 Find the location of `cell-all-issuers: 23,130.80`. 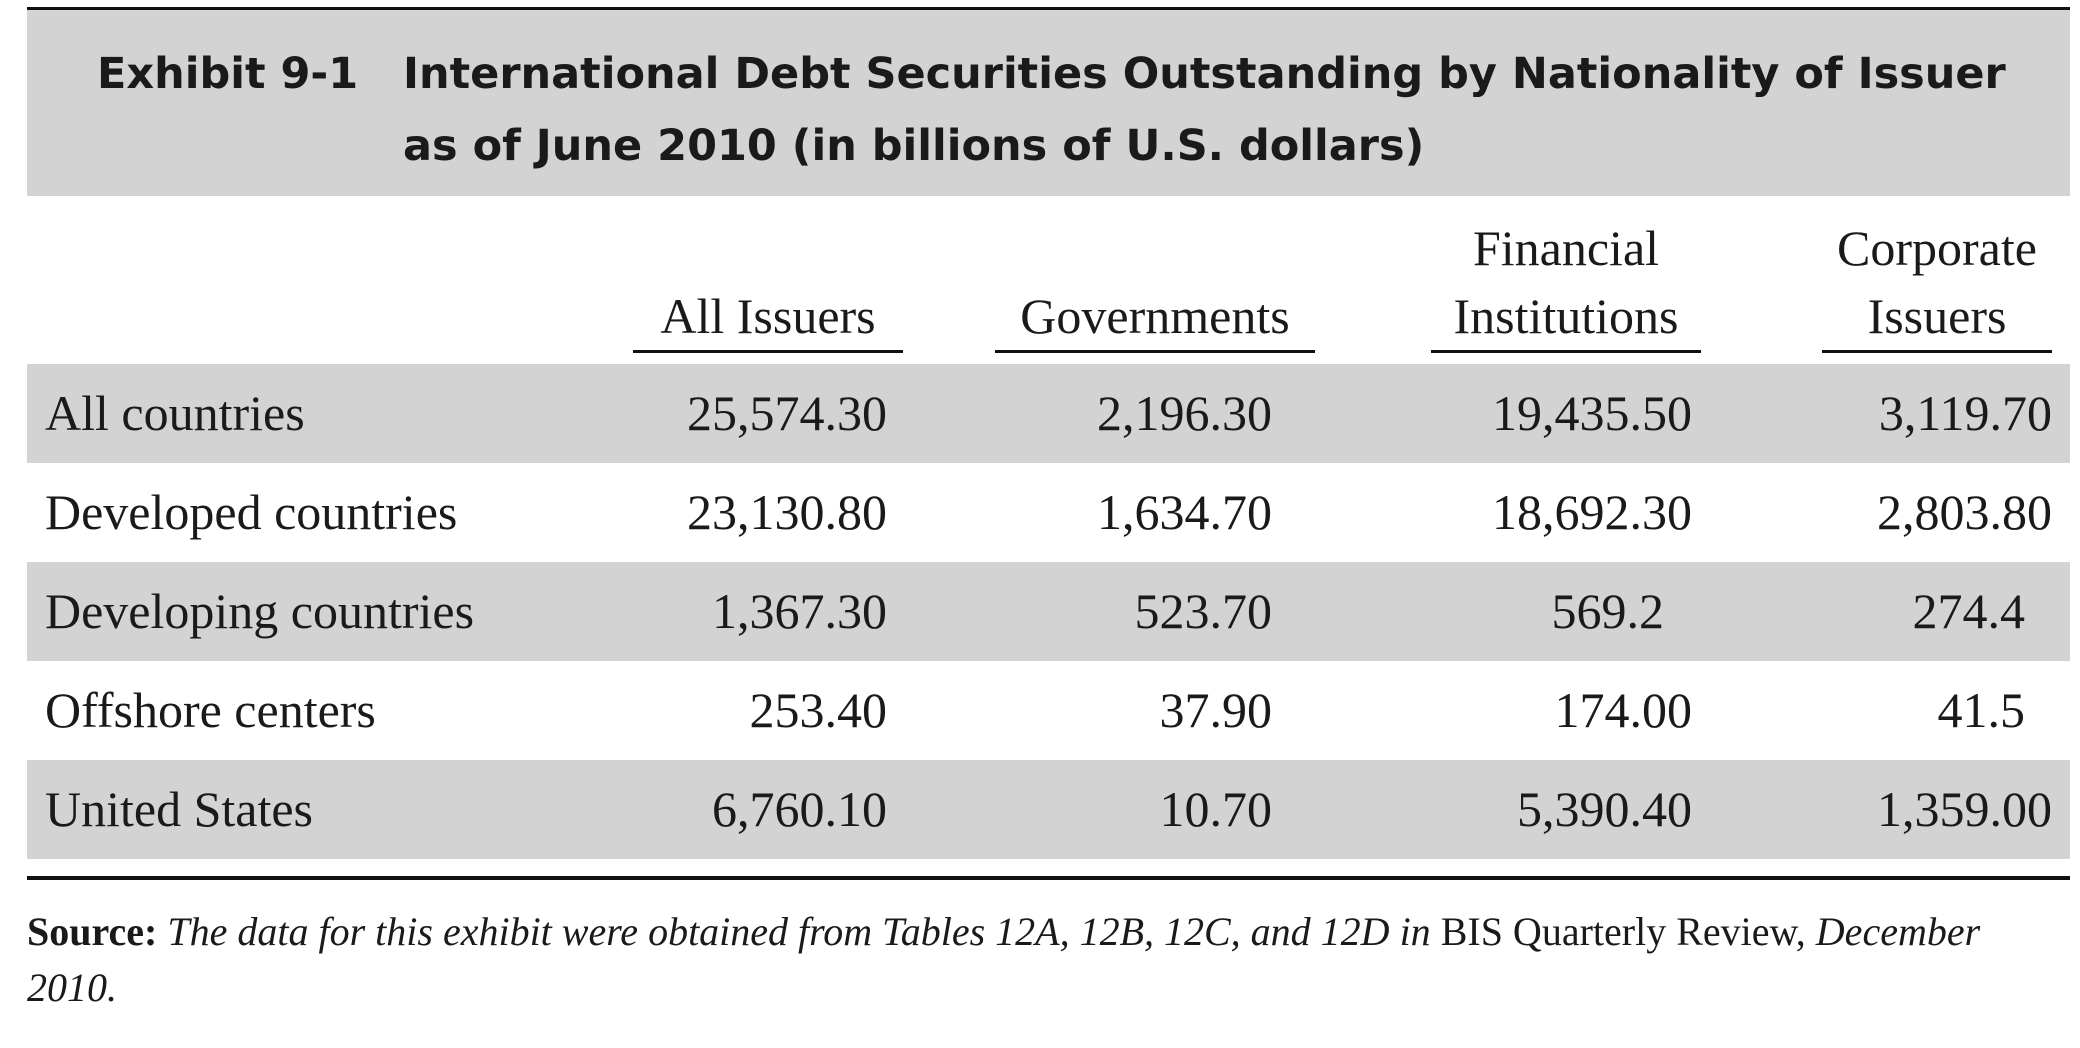

cell-all-issuers: 23,130.80 is located at coordinates (787, 512).